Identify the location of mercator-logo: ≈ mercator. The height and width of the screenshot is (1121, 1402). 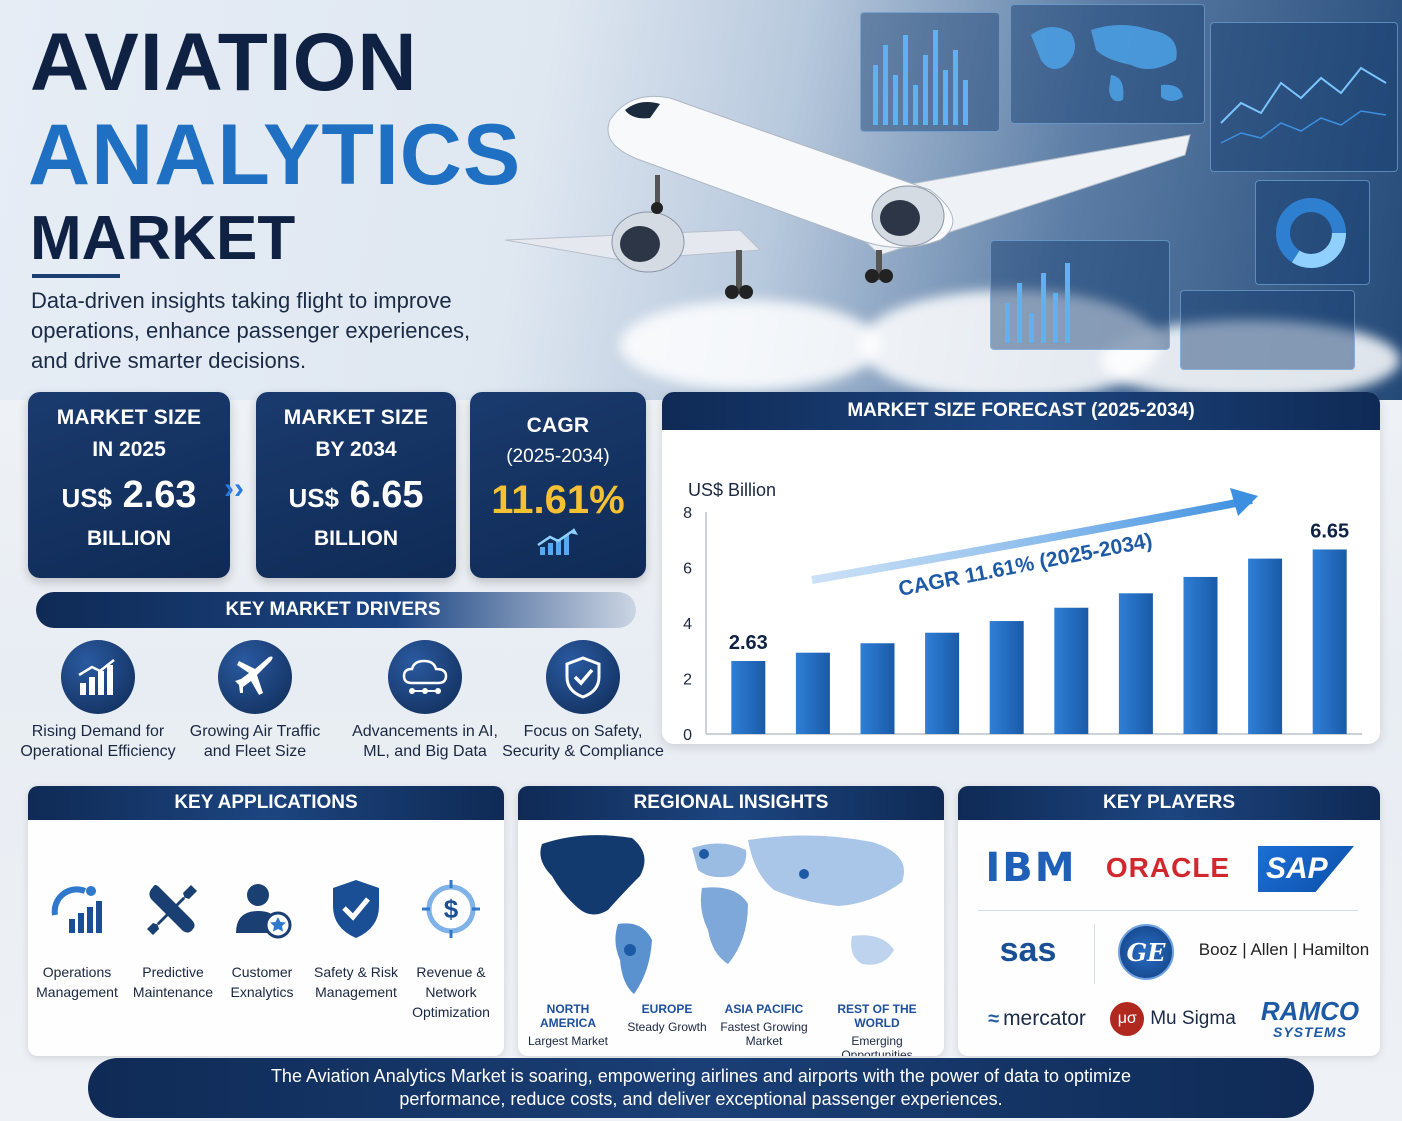
(1037, 1018).